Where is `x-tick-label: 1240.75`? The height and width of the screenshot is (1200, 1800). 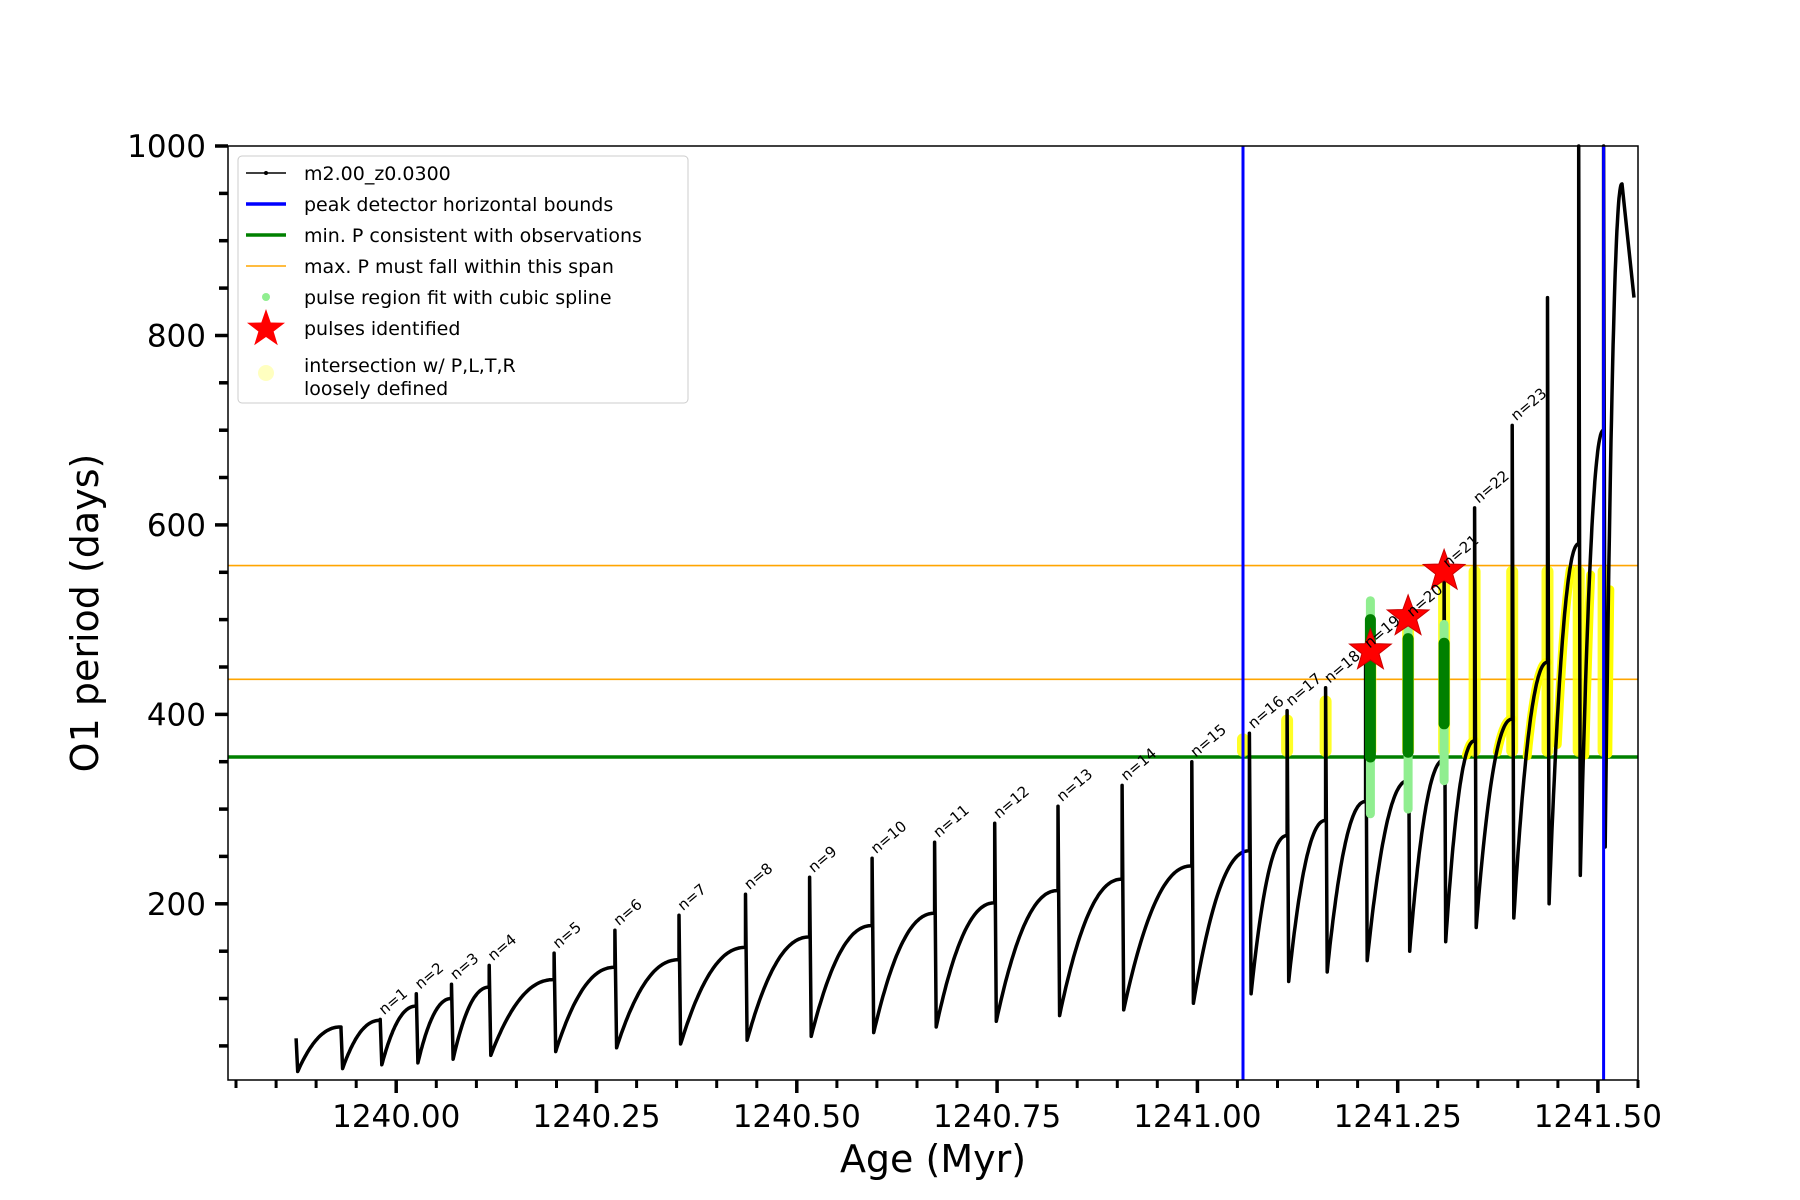 x-tick-label: 1240.75 is located at coordinates (997, 1117).